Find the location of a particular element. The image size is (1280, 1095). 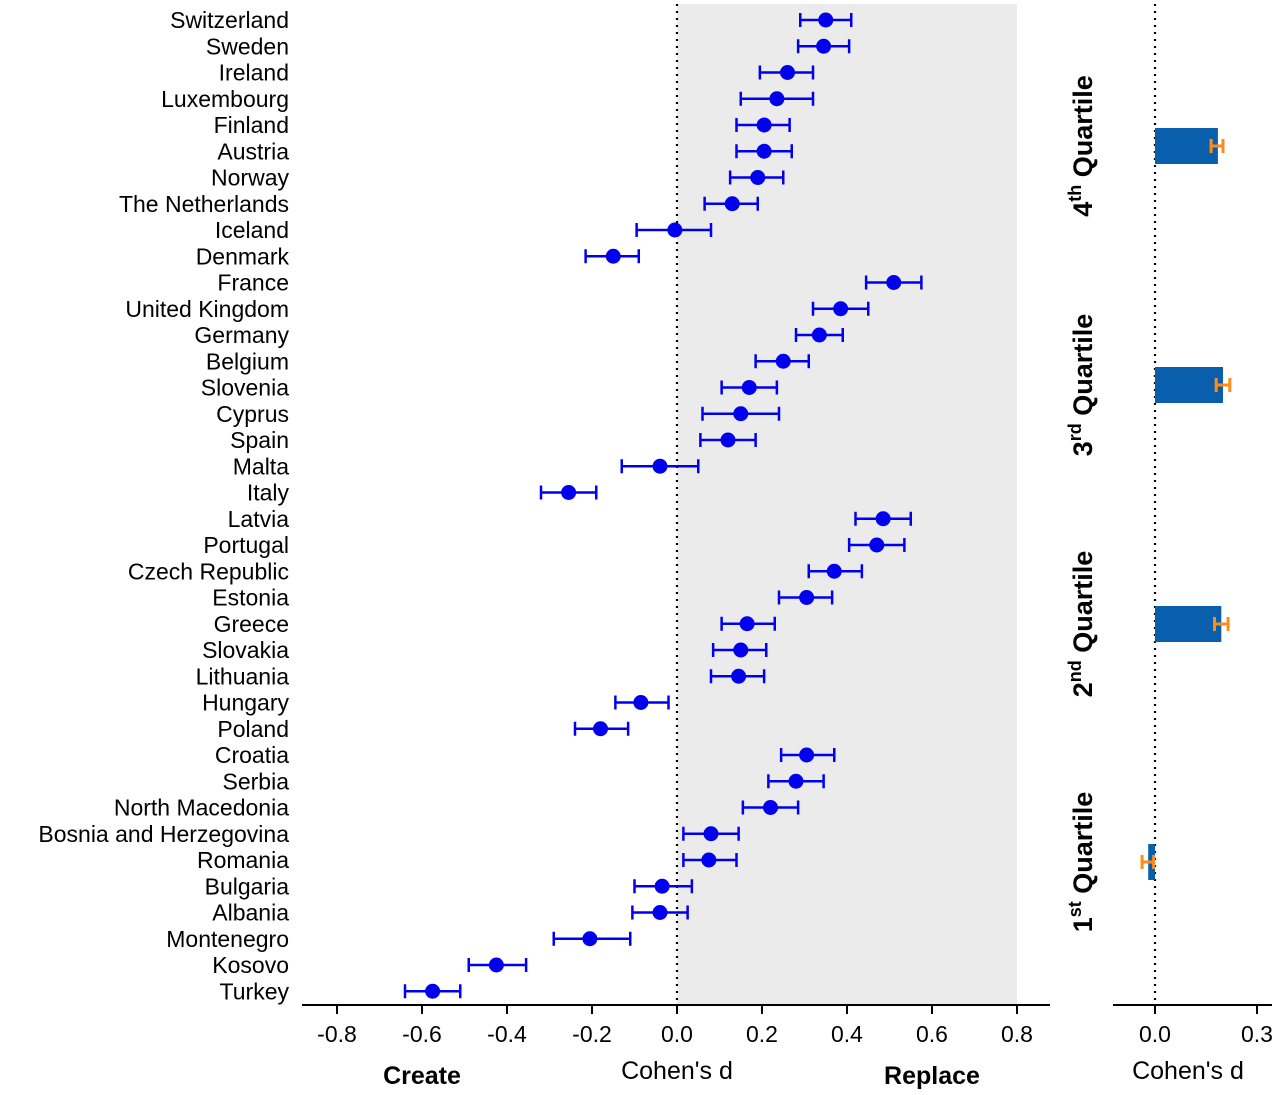

x-tick-label: -0.8 is located at coordinates (337, 1034).